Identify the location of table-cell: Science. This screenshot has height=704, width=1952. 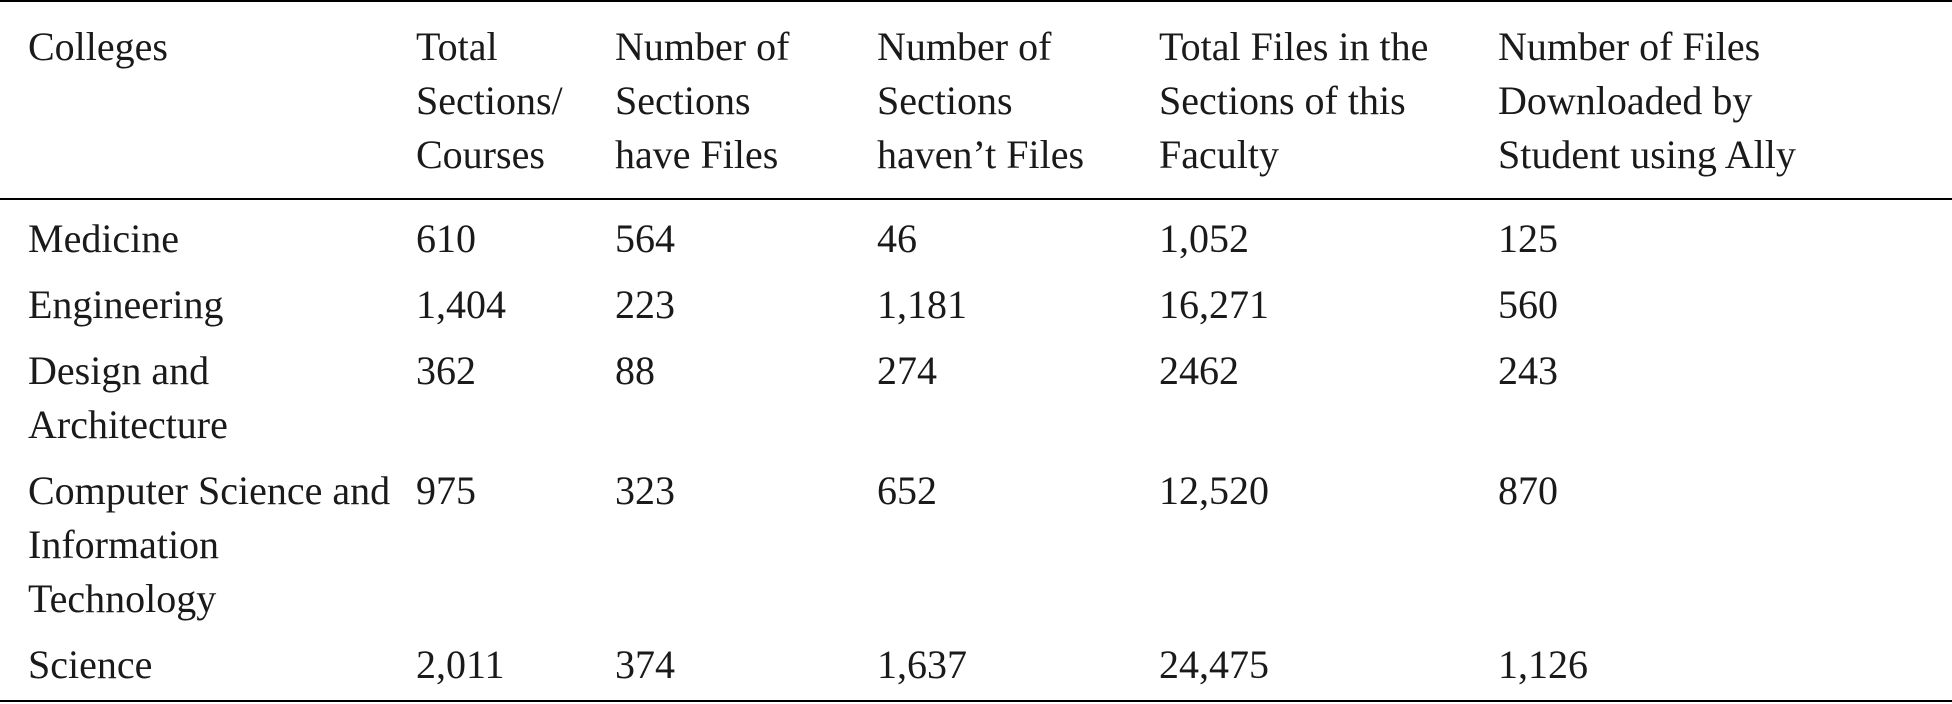
(208, 667).